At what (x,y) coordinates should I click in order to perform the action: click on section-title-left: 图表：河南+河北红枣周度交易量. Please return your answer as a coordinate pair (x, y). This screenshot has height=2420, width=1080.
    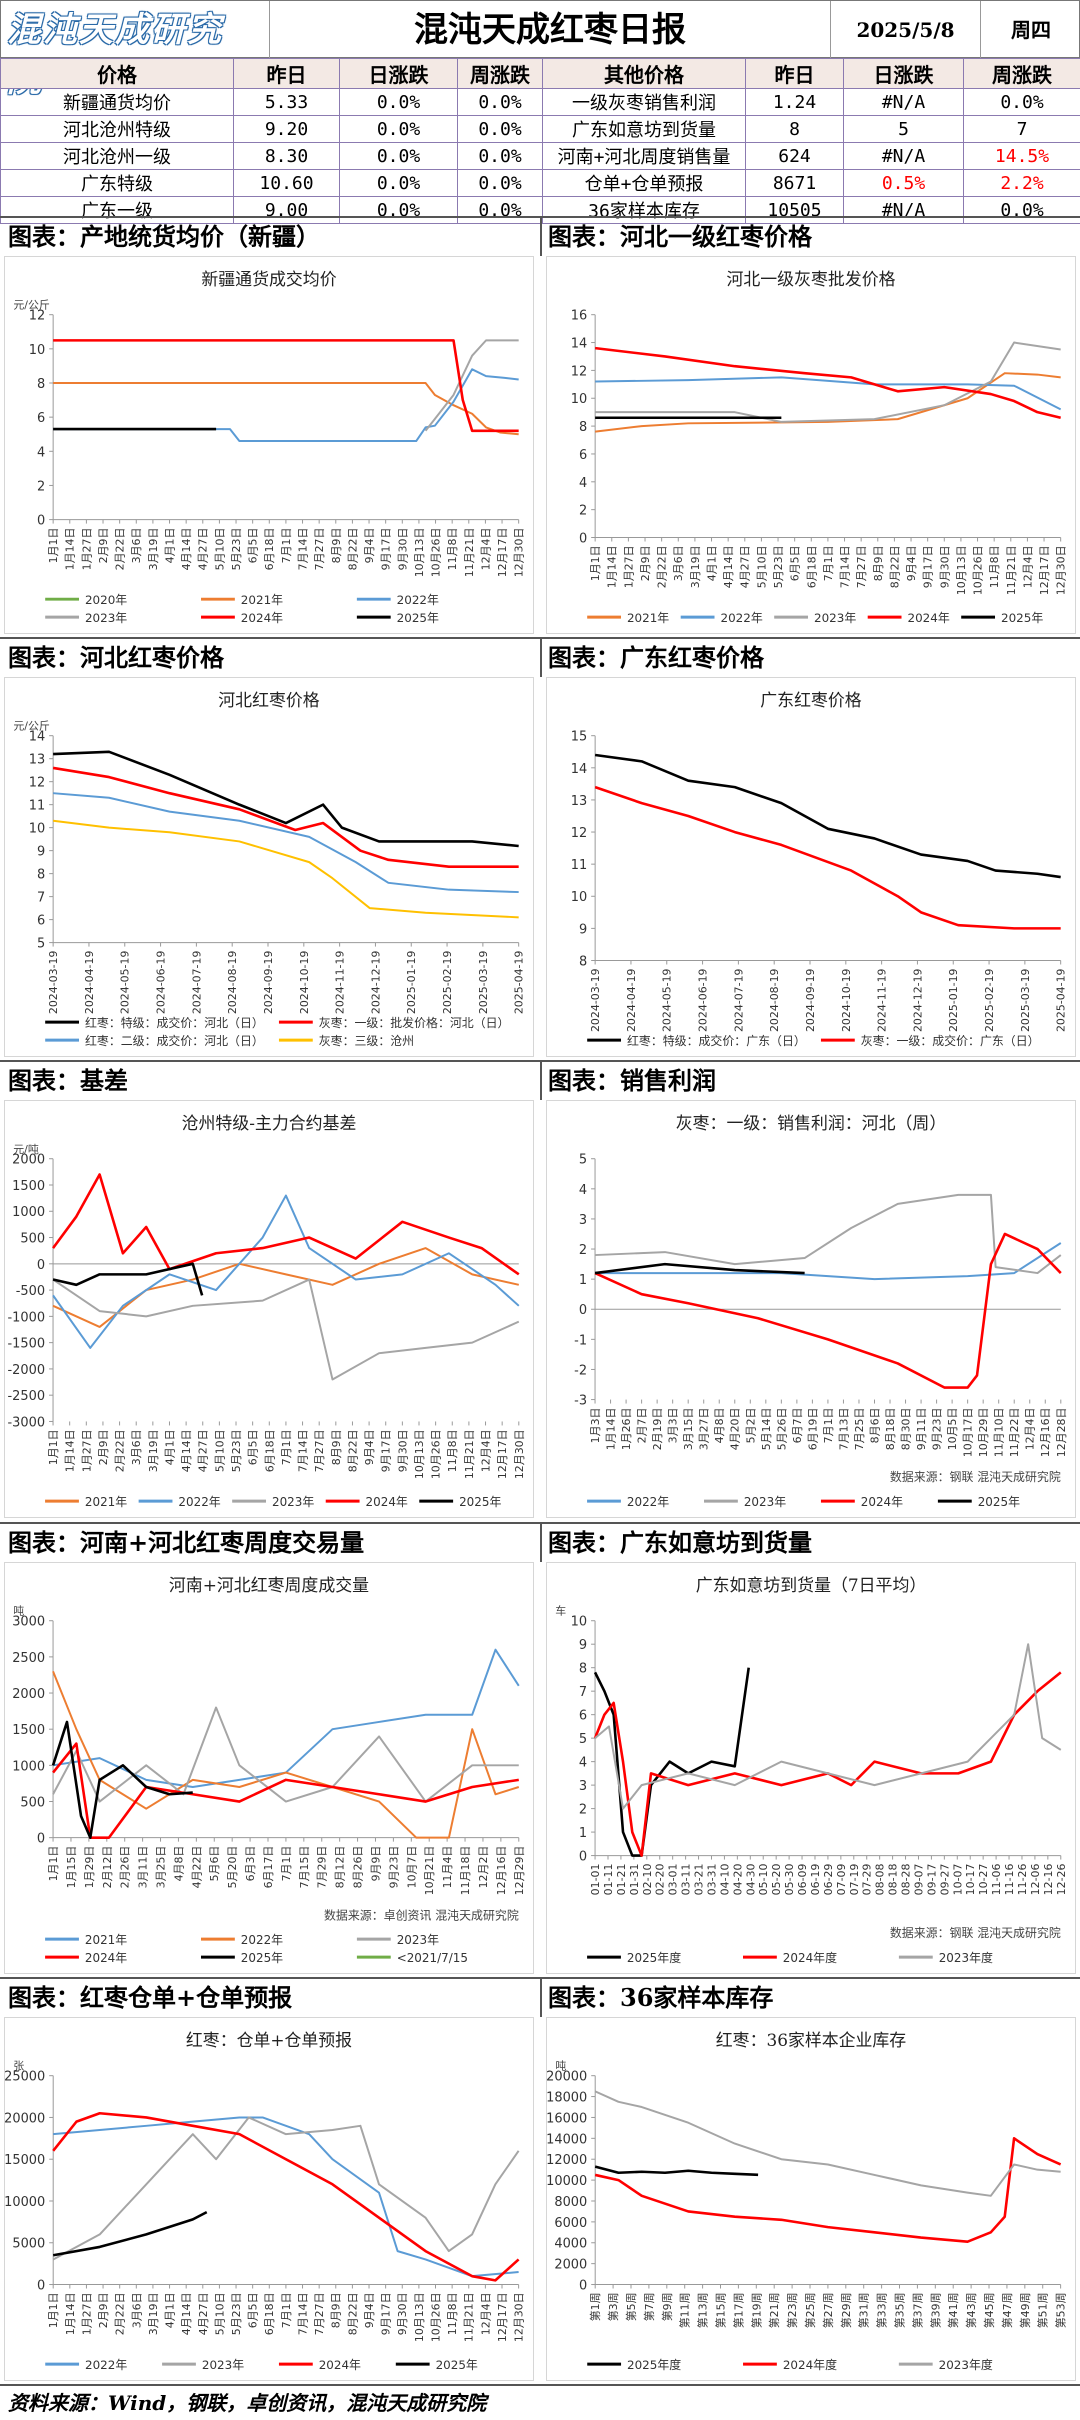
    Looking at the image, I should click on (186, 1543).